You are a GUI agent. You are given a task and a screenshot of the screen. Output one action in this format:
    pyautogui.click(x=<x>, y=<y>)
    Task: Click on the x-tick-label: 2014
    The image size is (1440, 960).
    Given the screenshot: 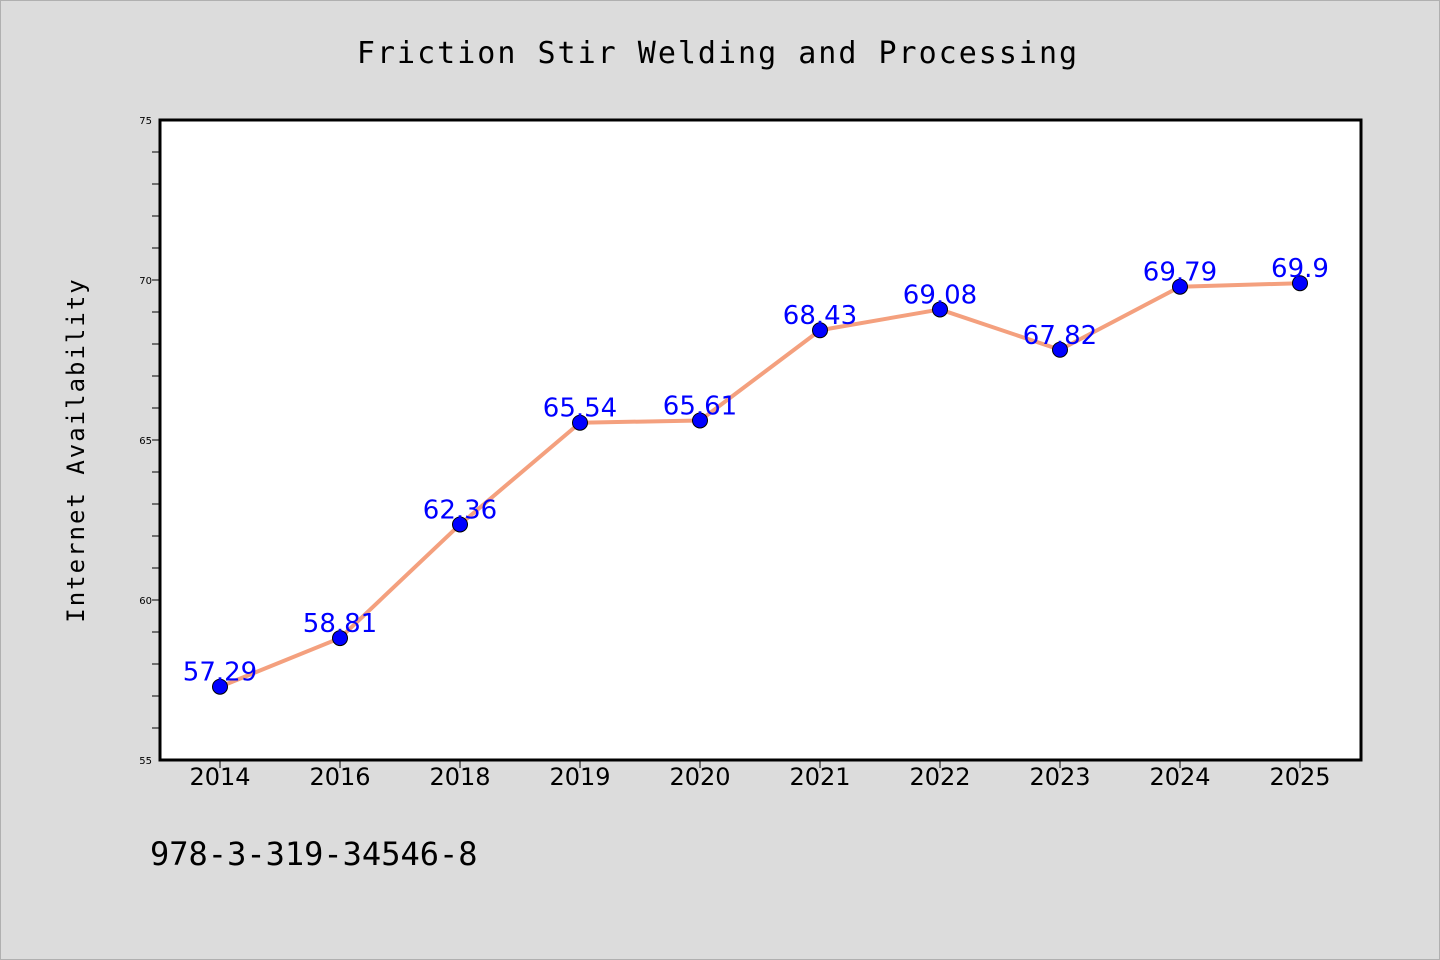 What is the action you would take?
    pyautogui.click(x=219, y=777)
    